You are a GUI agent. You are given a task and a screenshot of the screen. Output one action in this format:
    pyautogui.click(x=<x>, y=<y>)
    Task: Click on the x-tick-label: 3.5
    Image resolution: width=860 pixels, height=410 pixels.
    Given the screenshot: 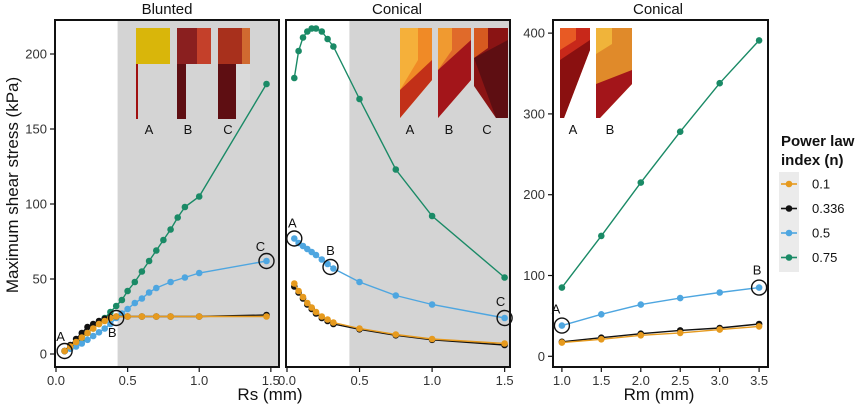 What is the action you would take?
    pyautogui.click(x=759, y=380)
    